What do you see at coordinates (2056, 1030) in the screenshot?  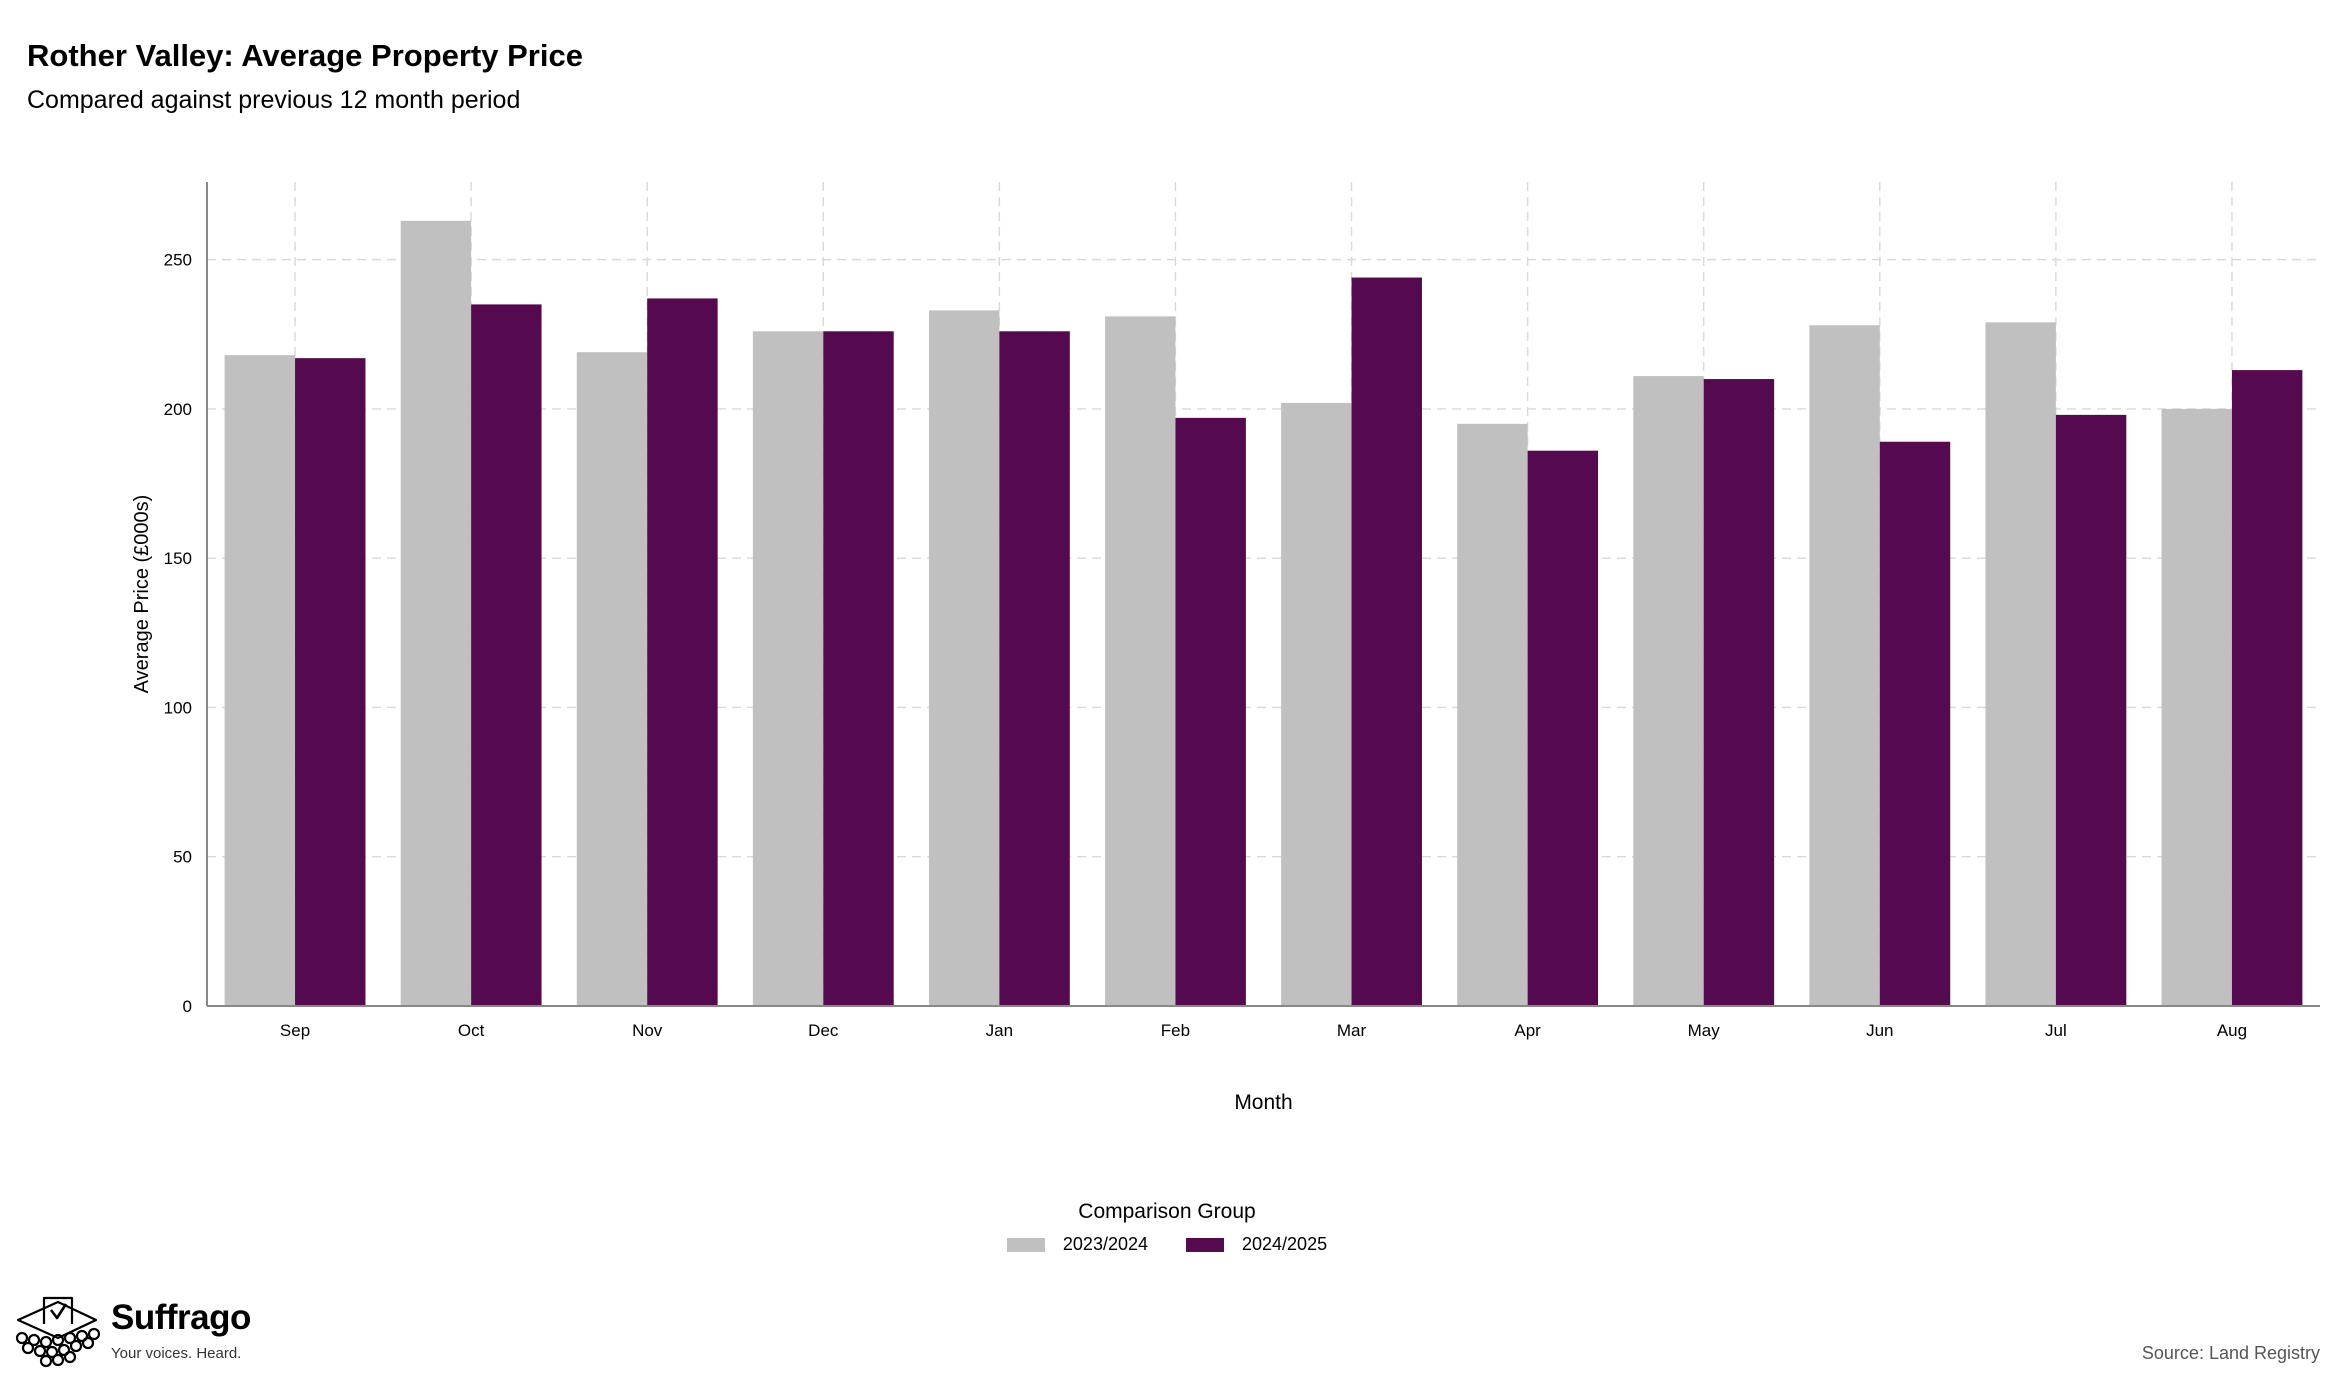 I see `x-tick-label: Jul` at bounding box center [2056, 1030].